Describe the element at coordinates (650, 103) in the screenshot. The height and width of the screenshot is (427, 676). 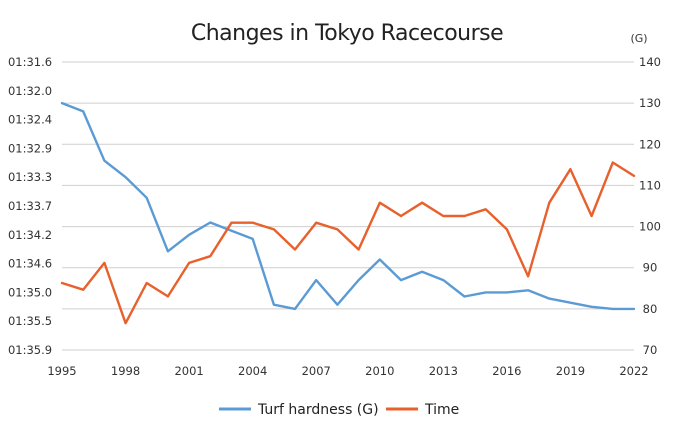
I see `right-tick-label: 130` at that location.